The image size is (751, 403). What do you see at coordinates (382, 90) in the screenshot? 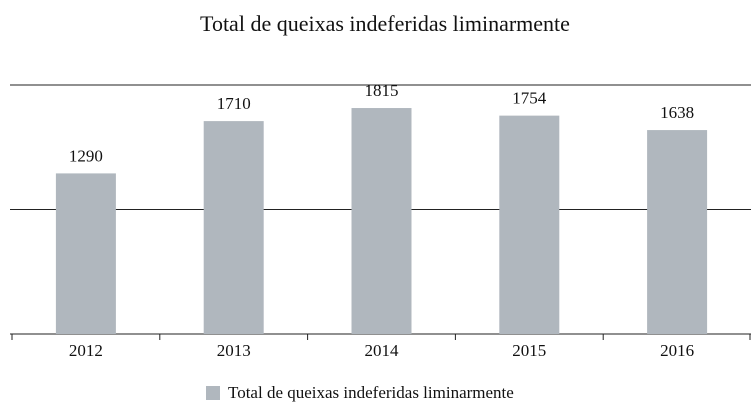
I see `data-label: 1815` at bounding box center [382, 90].